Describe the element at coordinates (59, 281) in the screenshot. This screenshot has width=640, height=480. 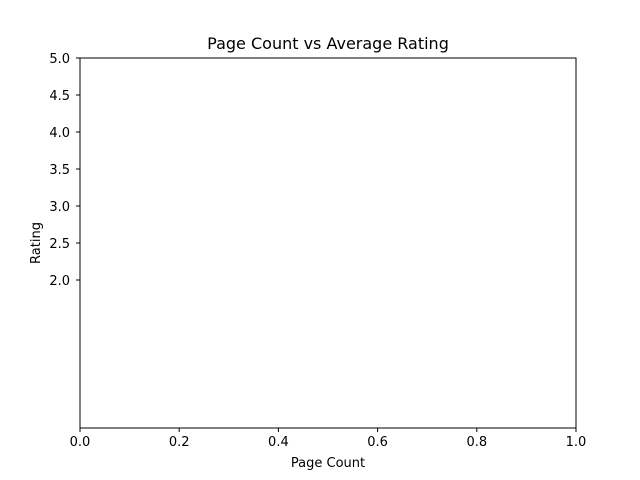
I see `y-tick-label: 2.0` at that location.